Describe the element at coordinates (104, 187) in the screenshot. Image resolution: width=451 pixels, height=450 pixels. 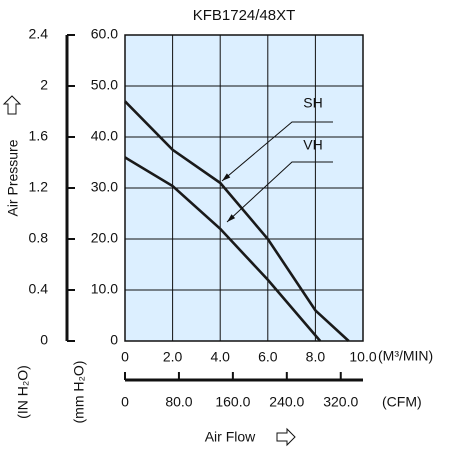
I see `y-tick-label: 30.0` at that location.